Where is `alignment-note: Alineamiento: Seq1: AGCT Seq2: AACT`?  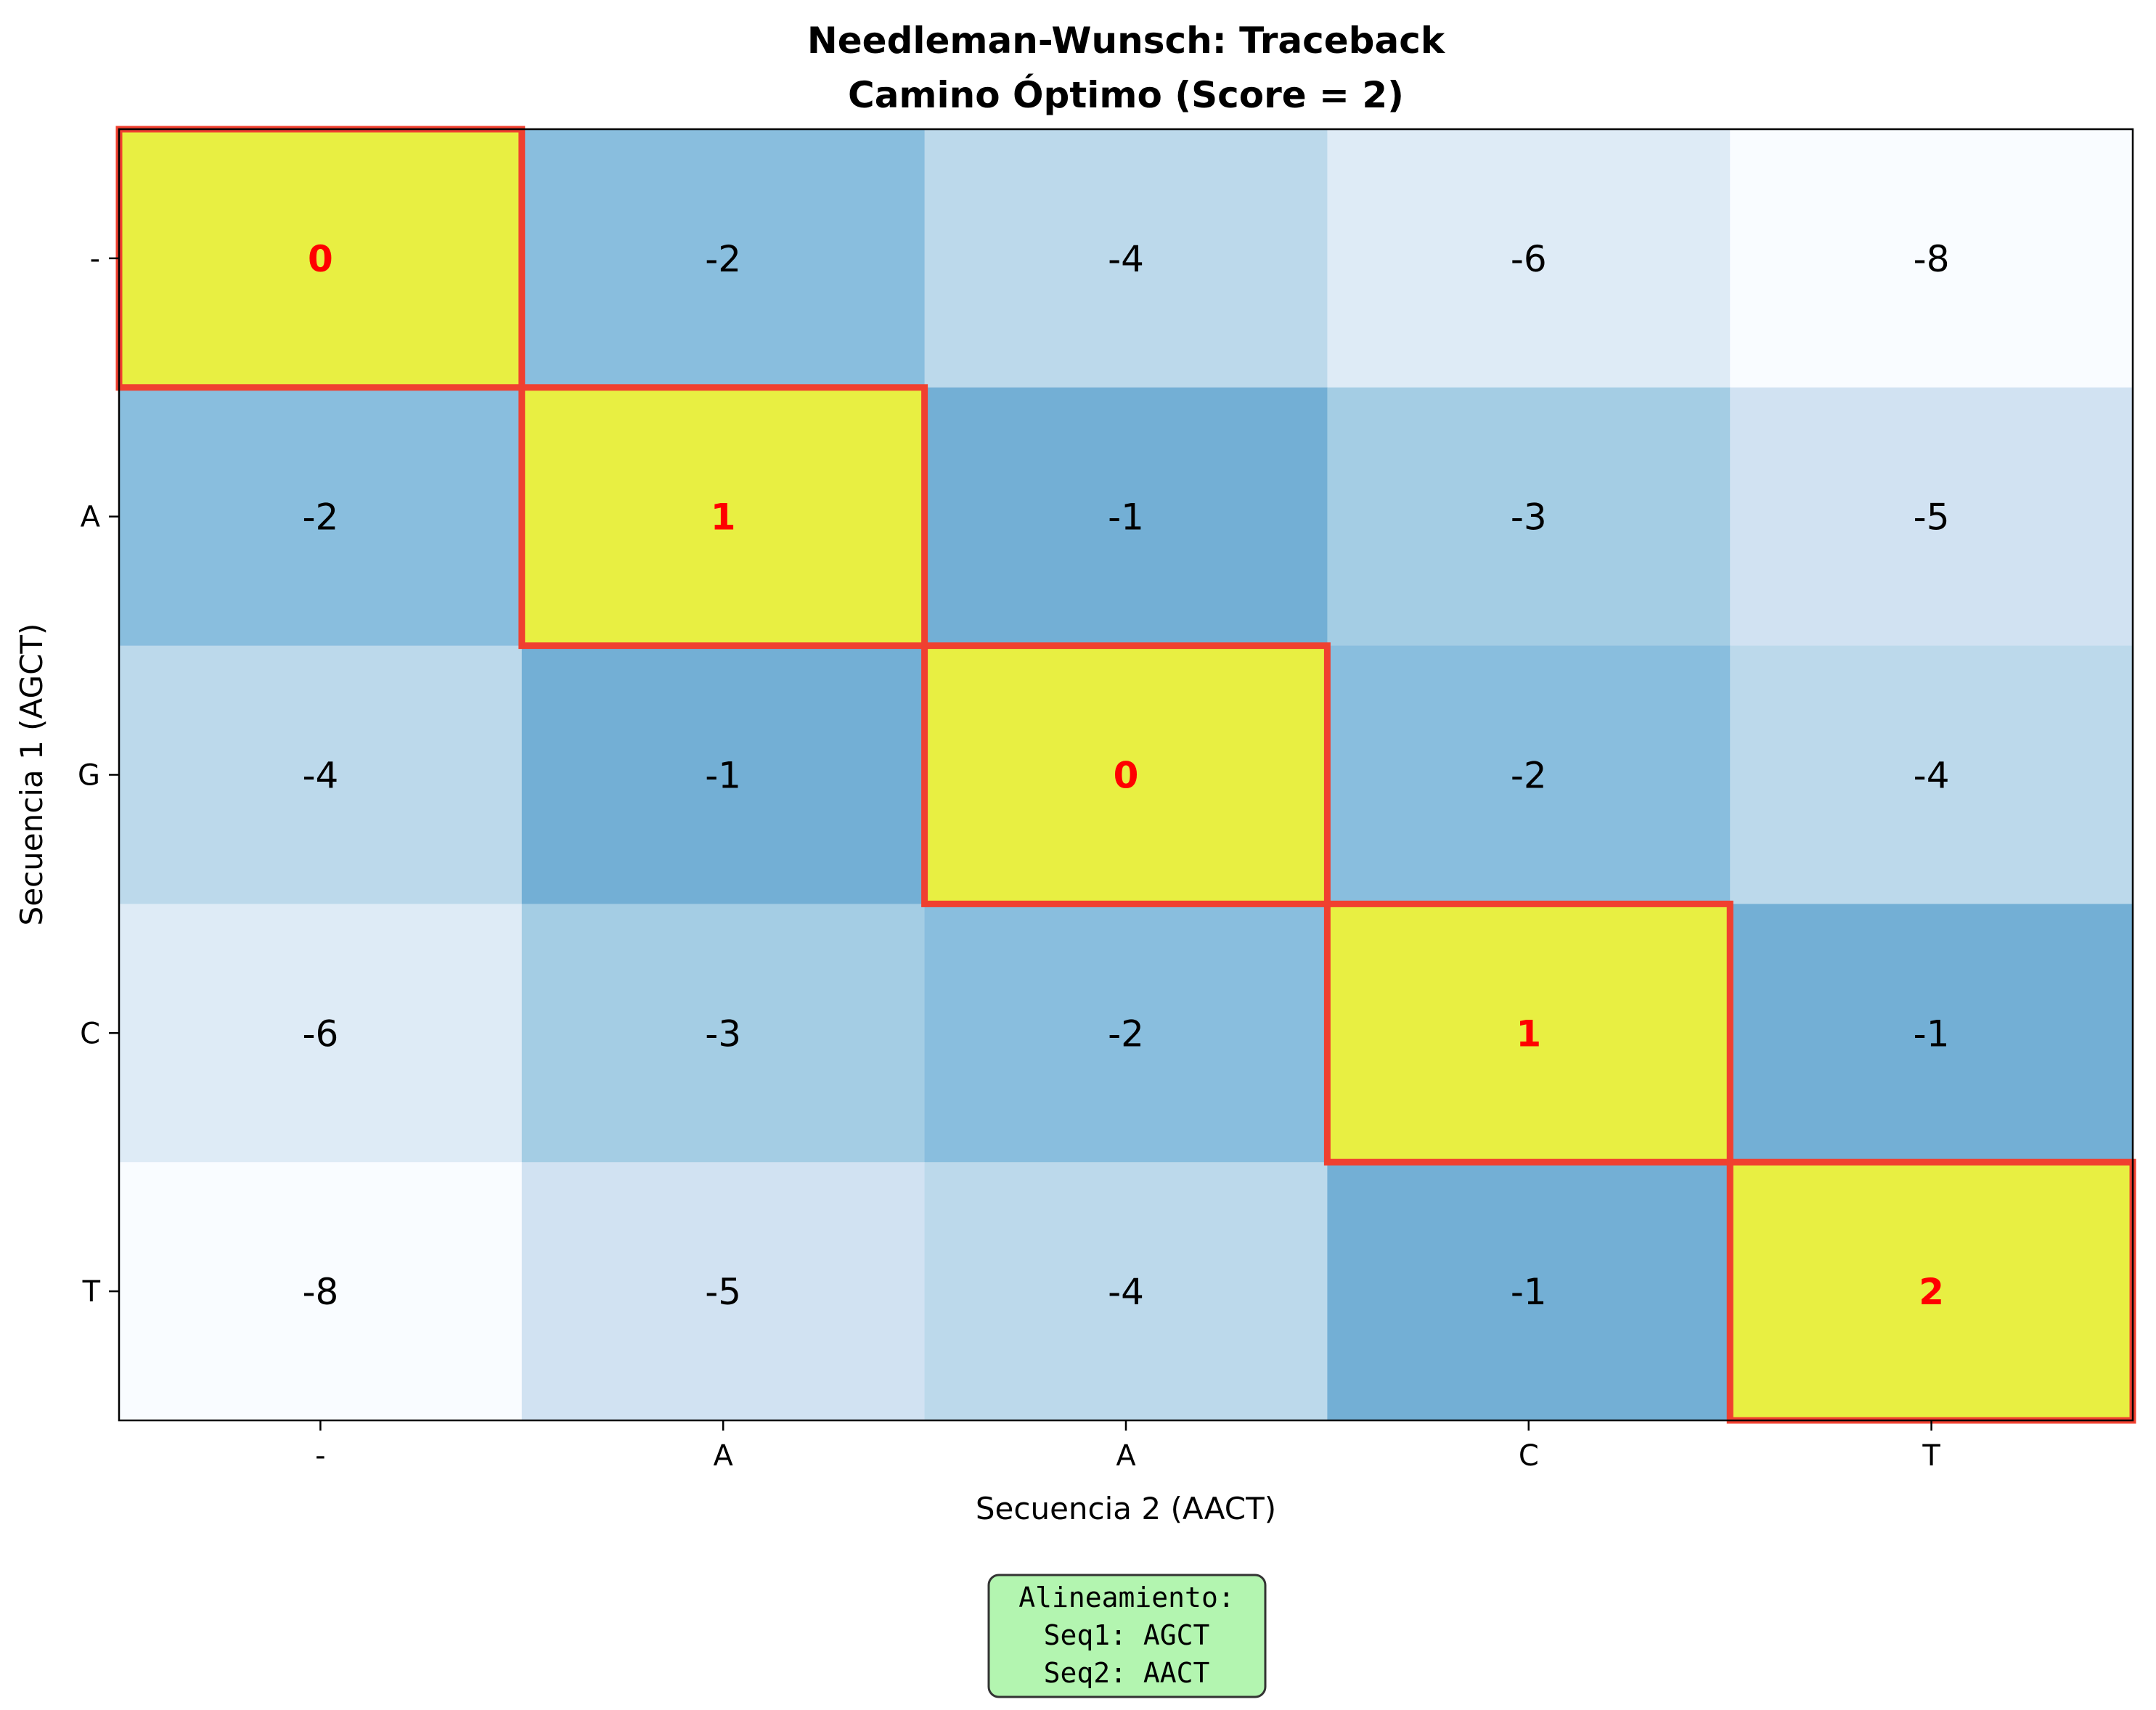 alignment-note: Alineamiento: Seq1: AGCT Seq2: AACT is located at coordinates (1127, 1636).